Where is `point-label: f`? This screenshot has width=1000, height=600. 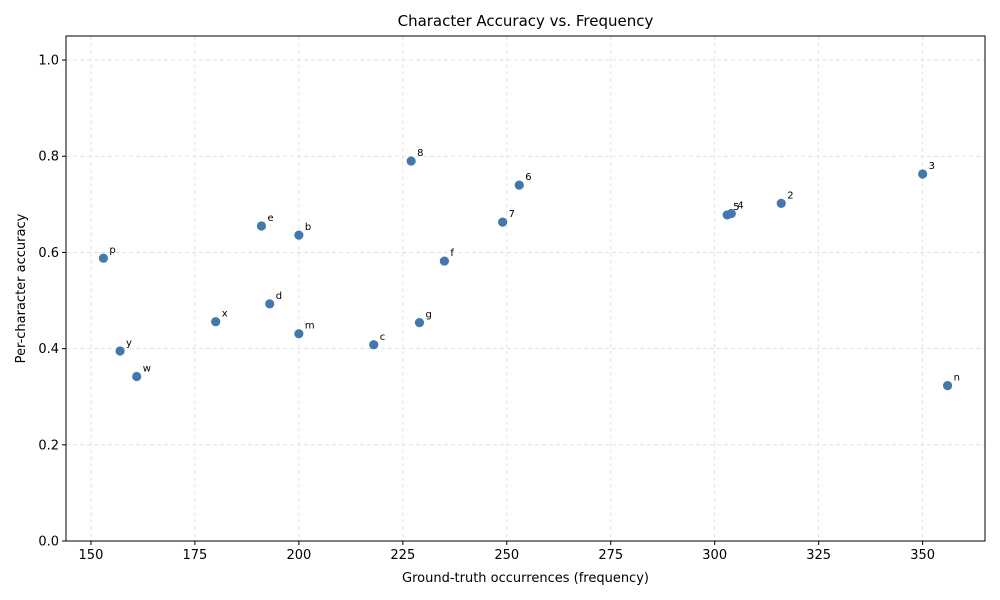
point-label: f is located at coordinates (452, 253).